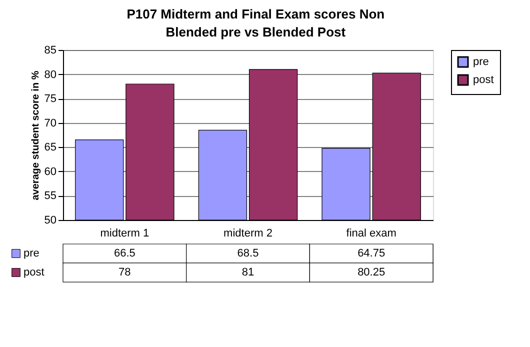 Image resolution: width=530 pixels, height=347 pixels. Describe the element at coordinates (124, 272) in the screenshot. I see `data-label: 78` at that location.